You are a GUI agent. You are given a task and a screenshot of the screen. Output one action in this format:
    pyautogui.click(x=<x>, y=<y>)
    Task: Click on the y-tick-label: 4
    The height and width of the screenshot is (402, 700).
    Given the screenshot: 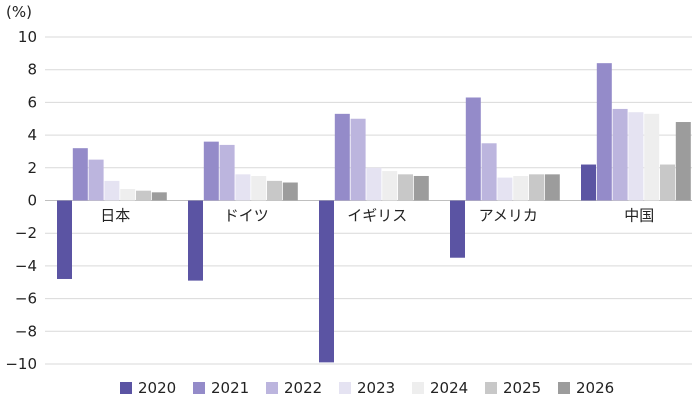 What is the action you would take?
    pyautogui.click(x=32, y=135)
    